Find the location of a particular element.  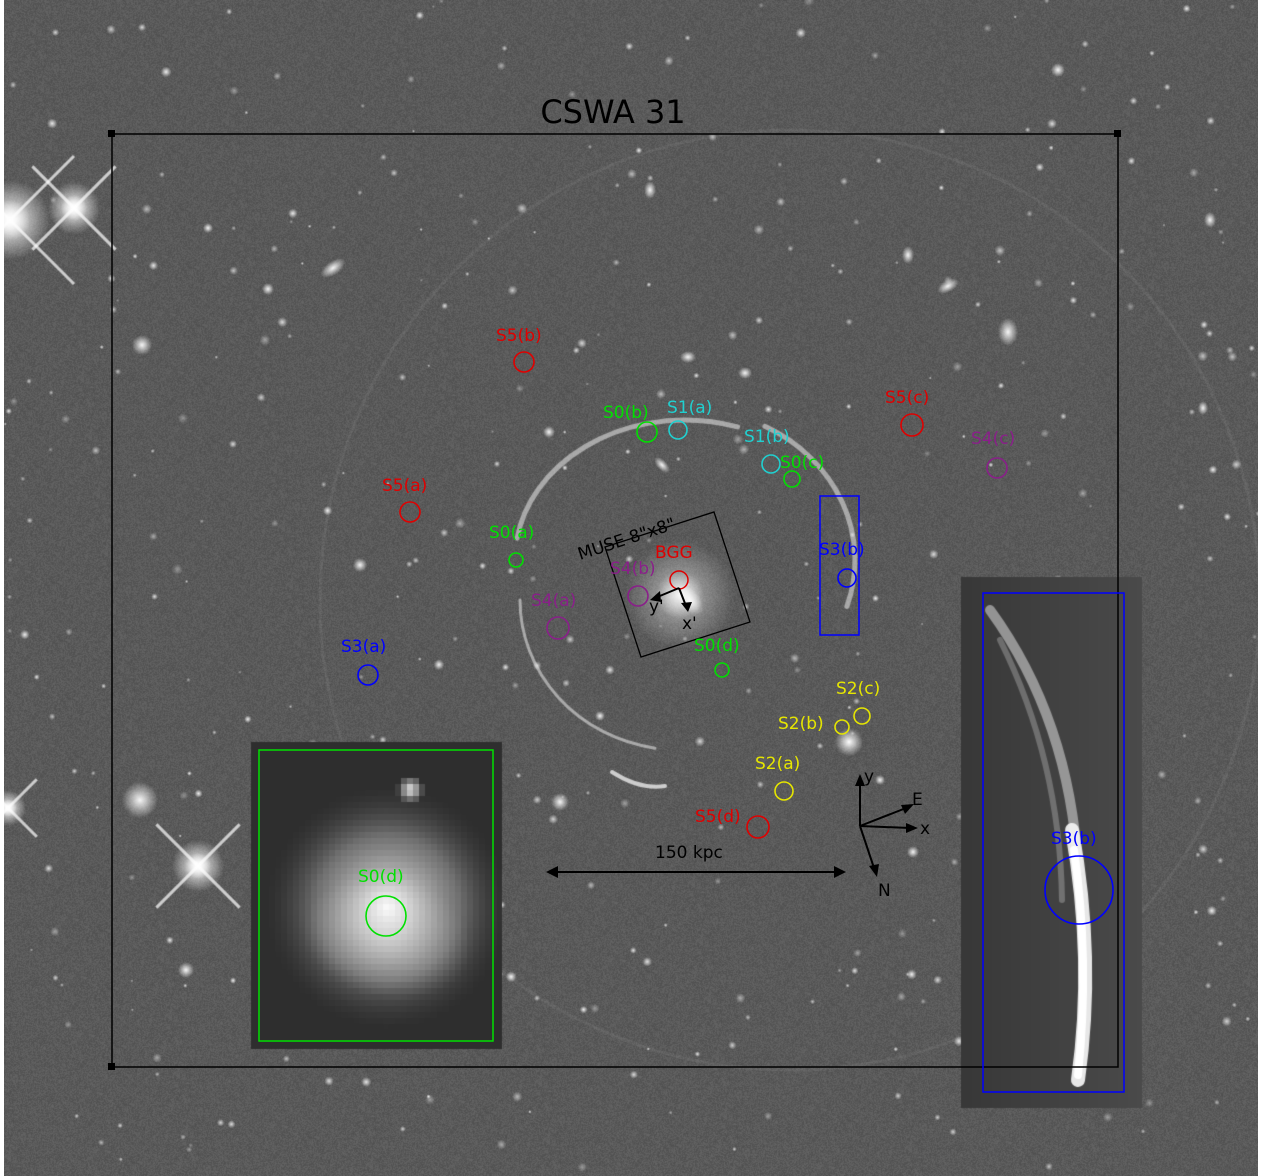

source-label: S4(c) is located at coordinates (993, 439).